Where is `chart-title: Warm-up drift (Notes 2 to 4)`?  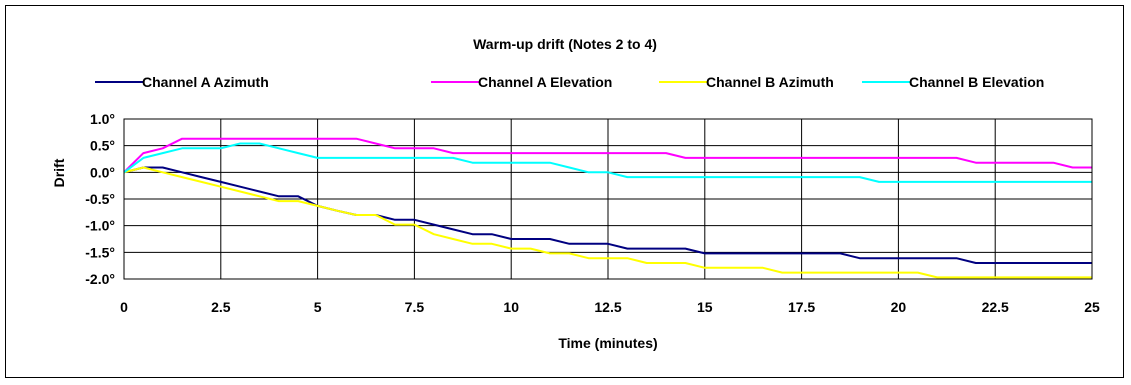
chart-title: Warm-up drift (Notes 2 to 4) is located at coordinates (565, 44).